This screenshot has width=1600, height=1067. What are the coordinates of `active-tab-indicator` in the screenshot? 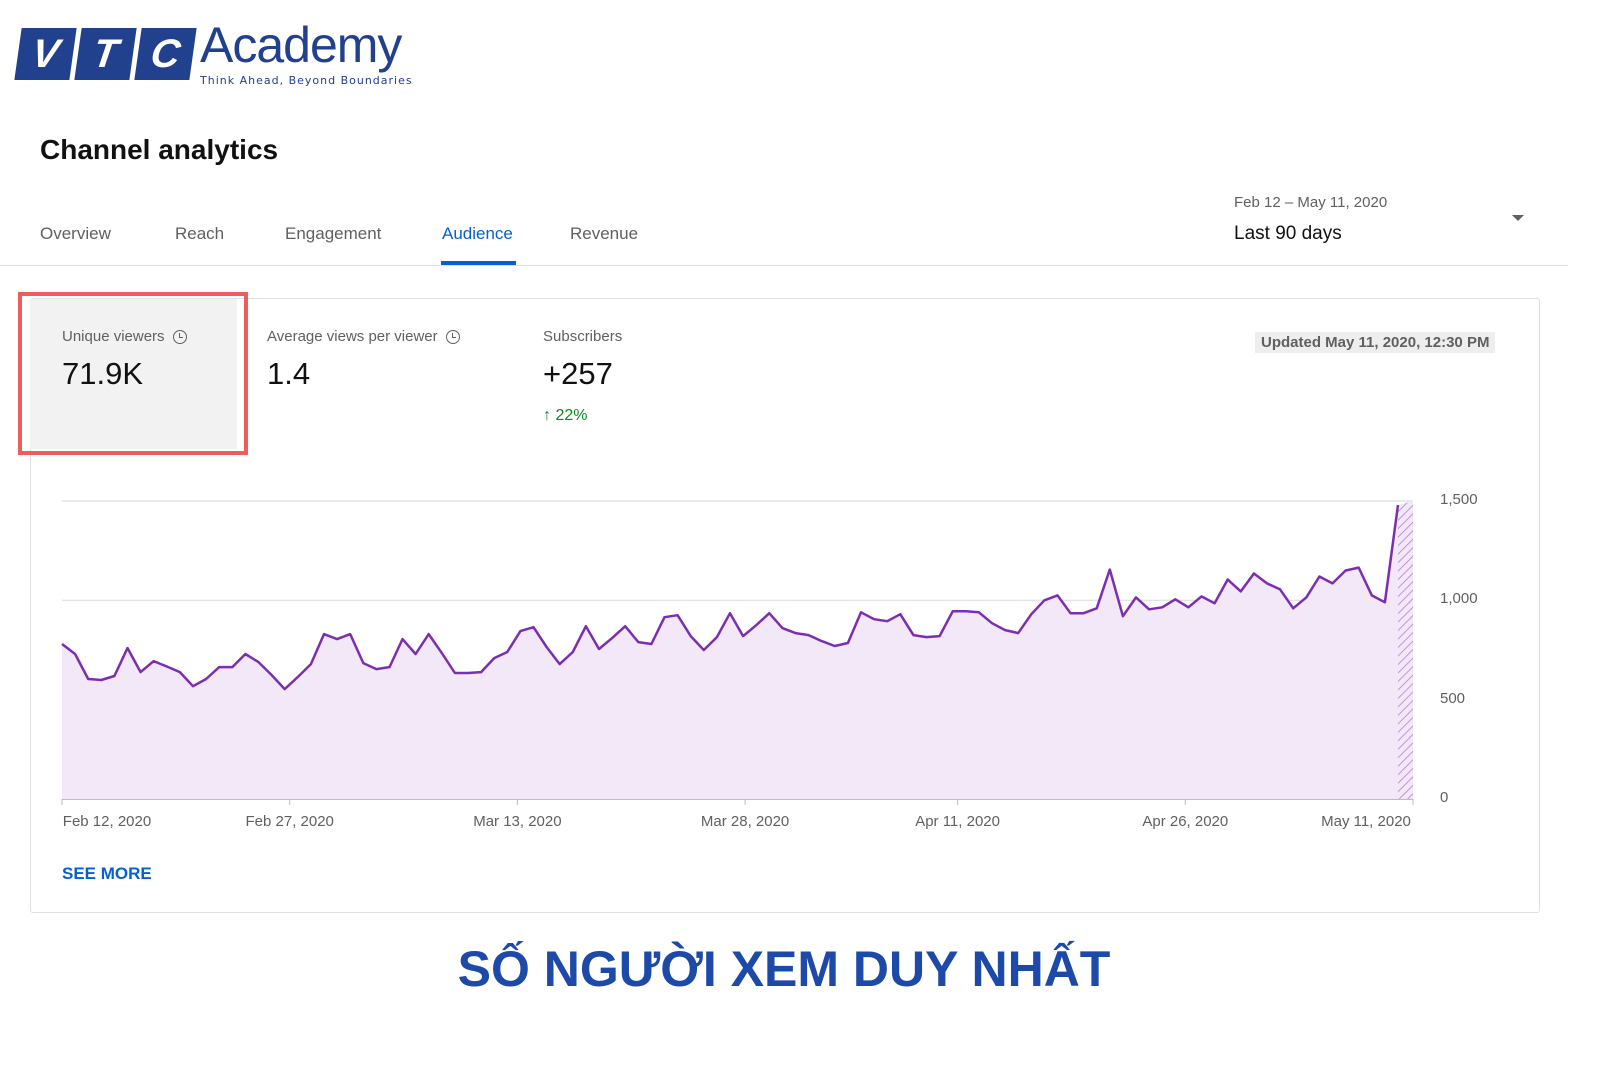 It's located at (478, 263).